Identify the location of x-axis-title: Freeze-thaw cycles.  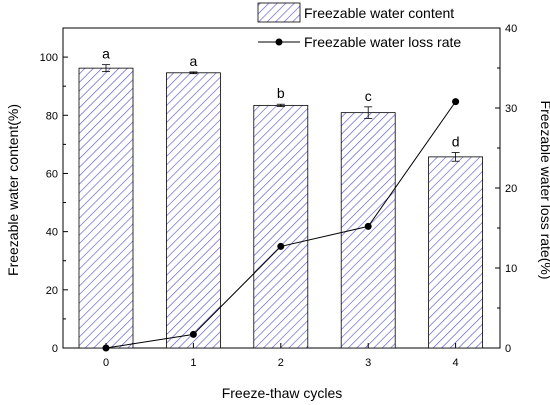
(282, 393).